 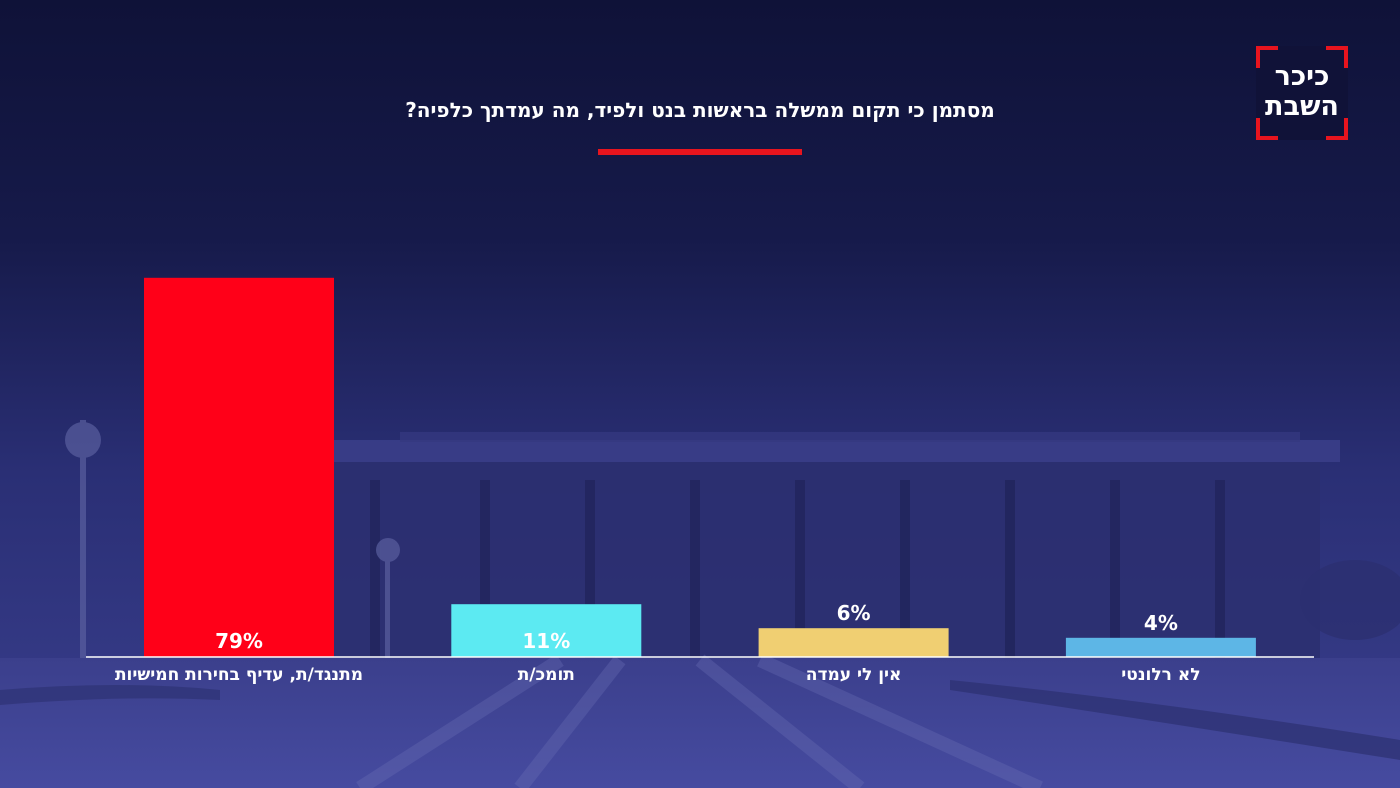 I want to click on logo-line-2: השבת, so click(x=1302, y=106).